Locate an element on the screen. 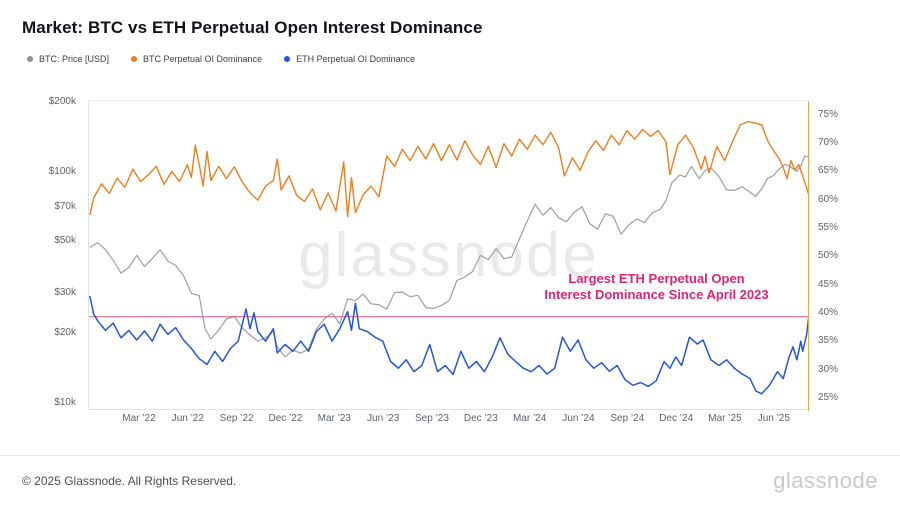  price-tick-label: $70k is located at coordinates (65, 207).